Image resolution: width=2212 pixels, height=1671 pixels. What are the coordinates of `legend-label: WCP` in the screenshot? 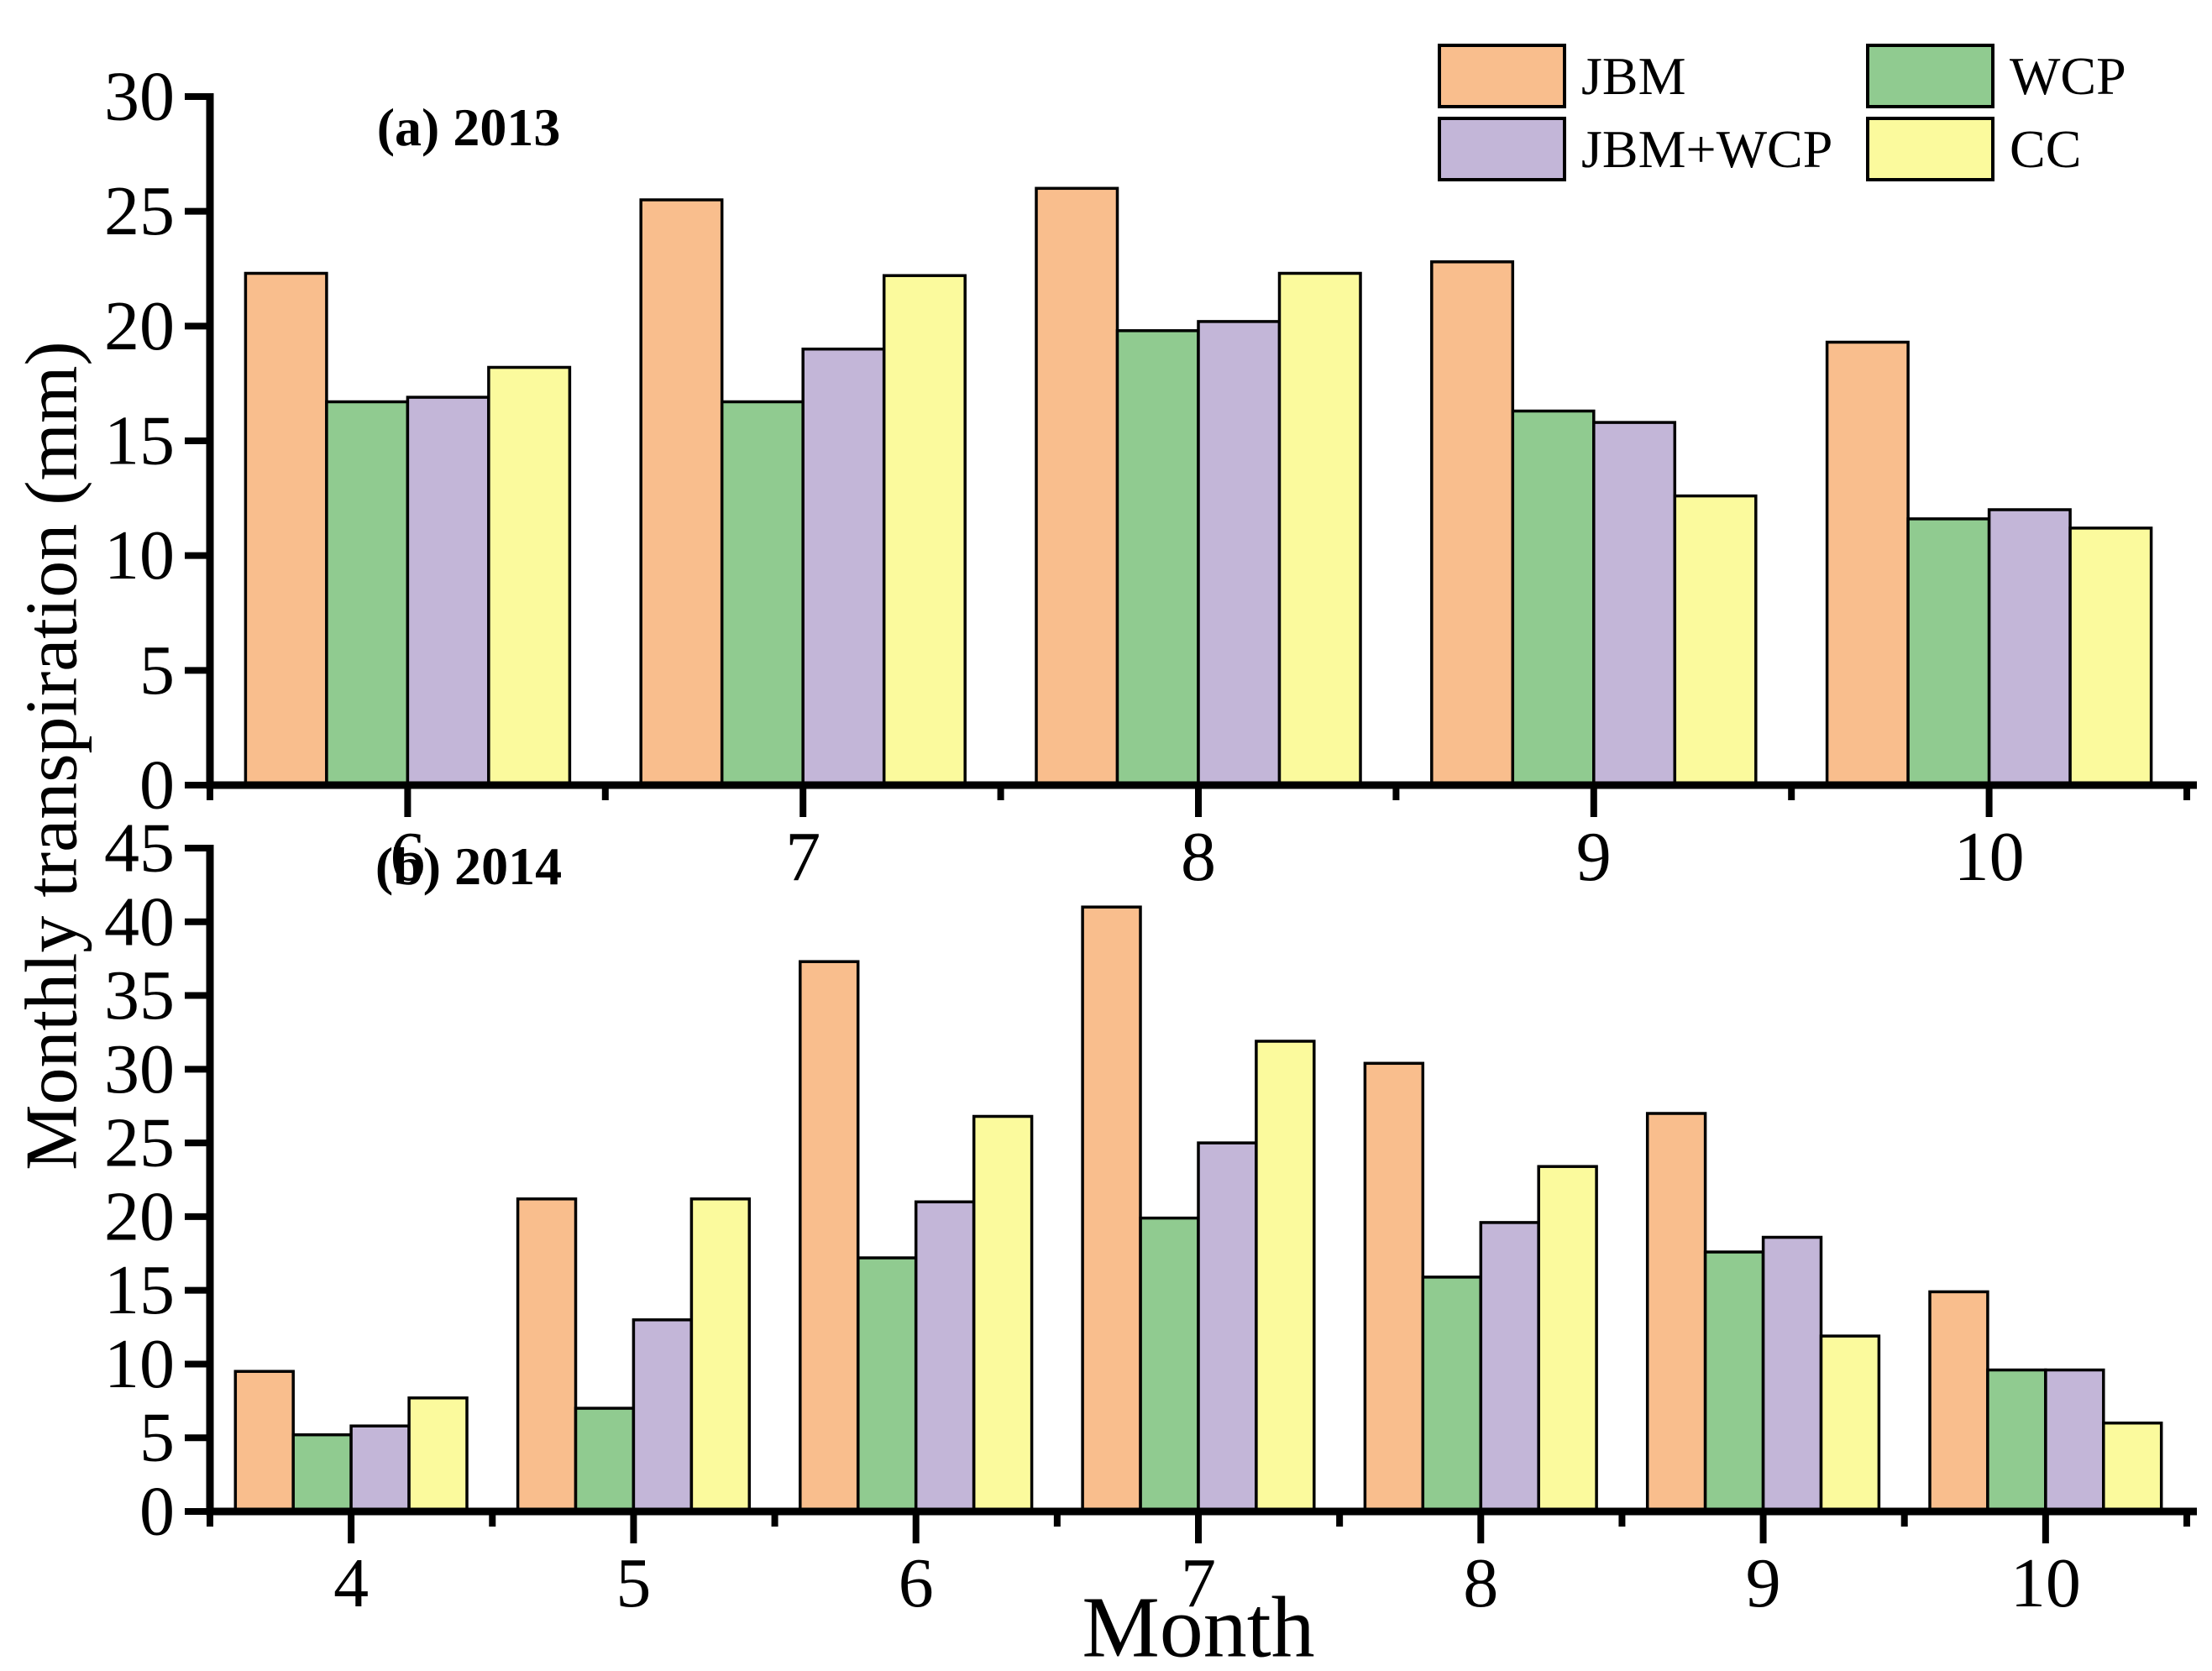 It's located at (2068, 75).